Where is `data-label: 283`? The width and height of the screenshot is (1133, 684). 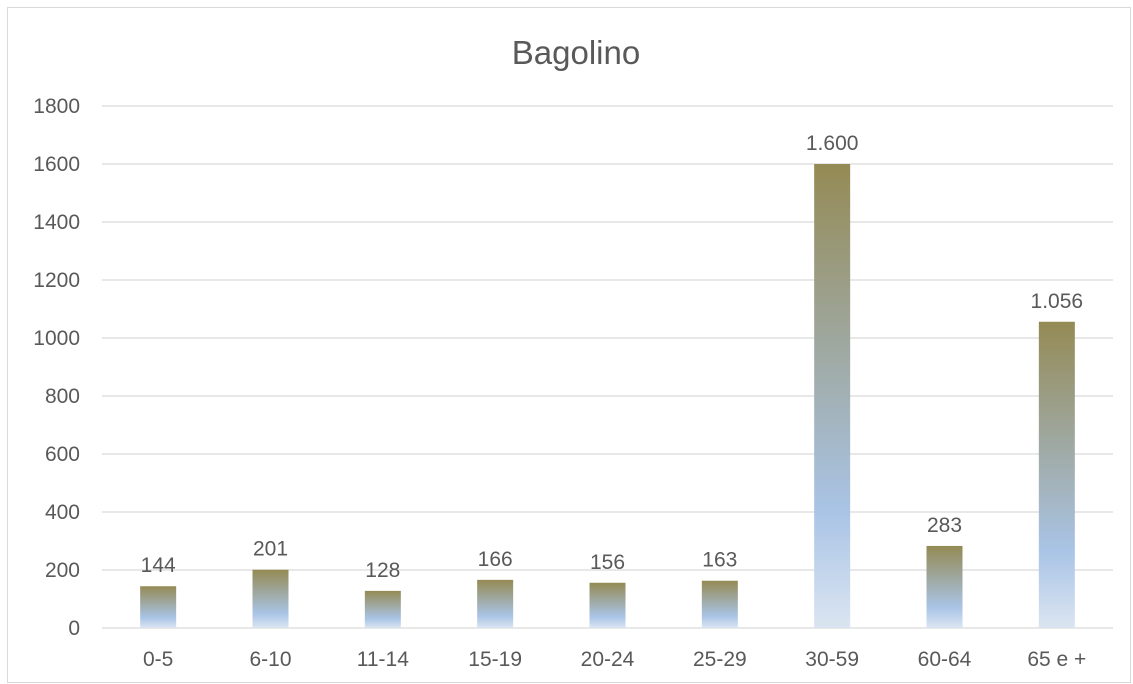
data-label: 283 is located at coordinates (944, 525).